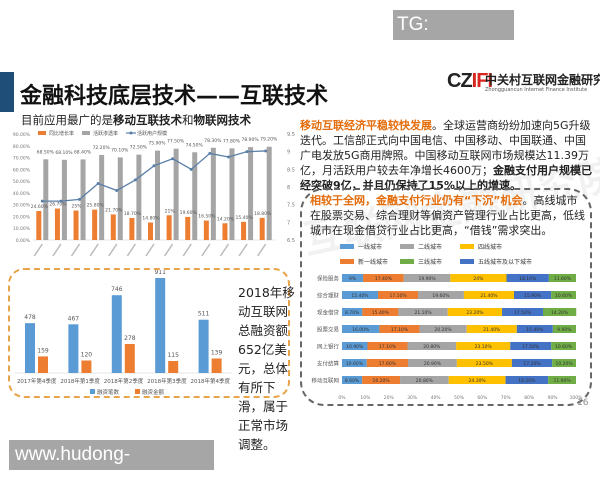 This screenshot has width=600, height=500. I want to click on x-axis-tick: 30%, so click(412, 398).